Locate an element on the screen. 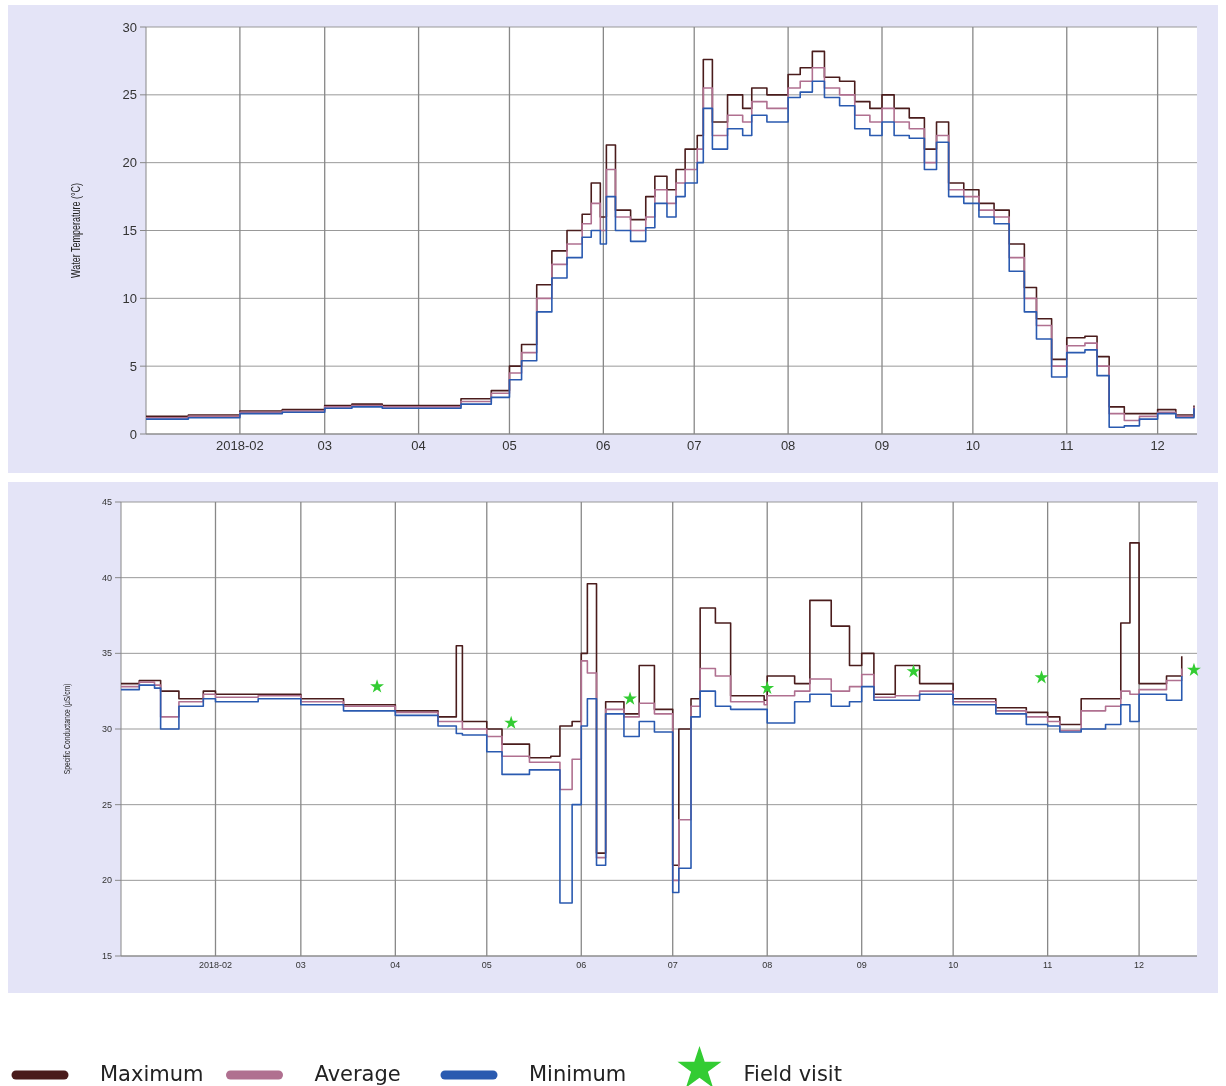  y-axis-title: Water Temperature (°C) is located at coordinates (75, 230).